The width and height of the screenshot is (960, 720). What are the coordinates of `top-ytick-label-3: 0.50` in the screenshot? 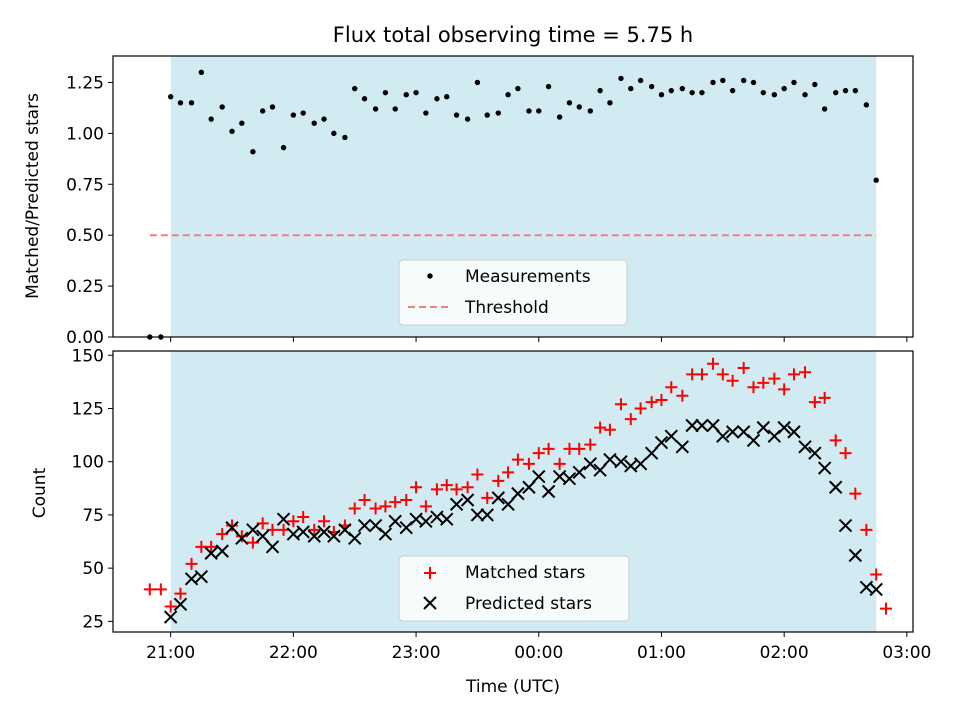 It's located at (85, 236).